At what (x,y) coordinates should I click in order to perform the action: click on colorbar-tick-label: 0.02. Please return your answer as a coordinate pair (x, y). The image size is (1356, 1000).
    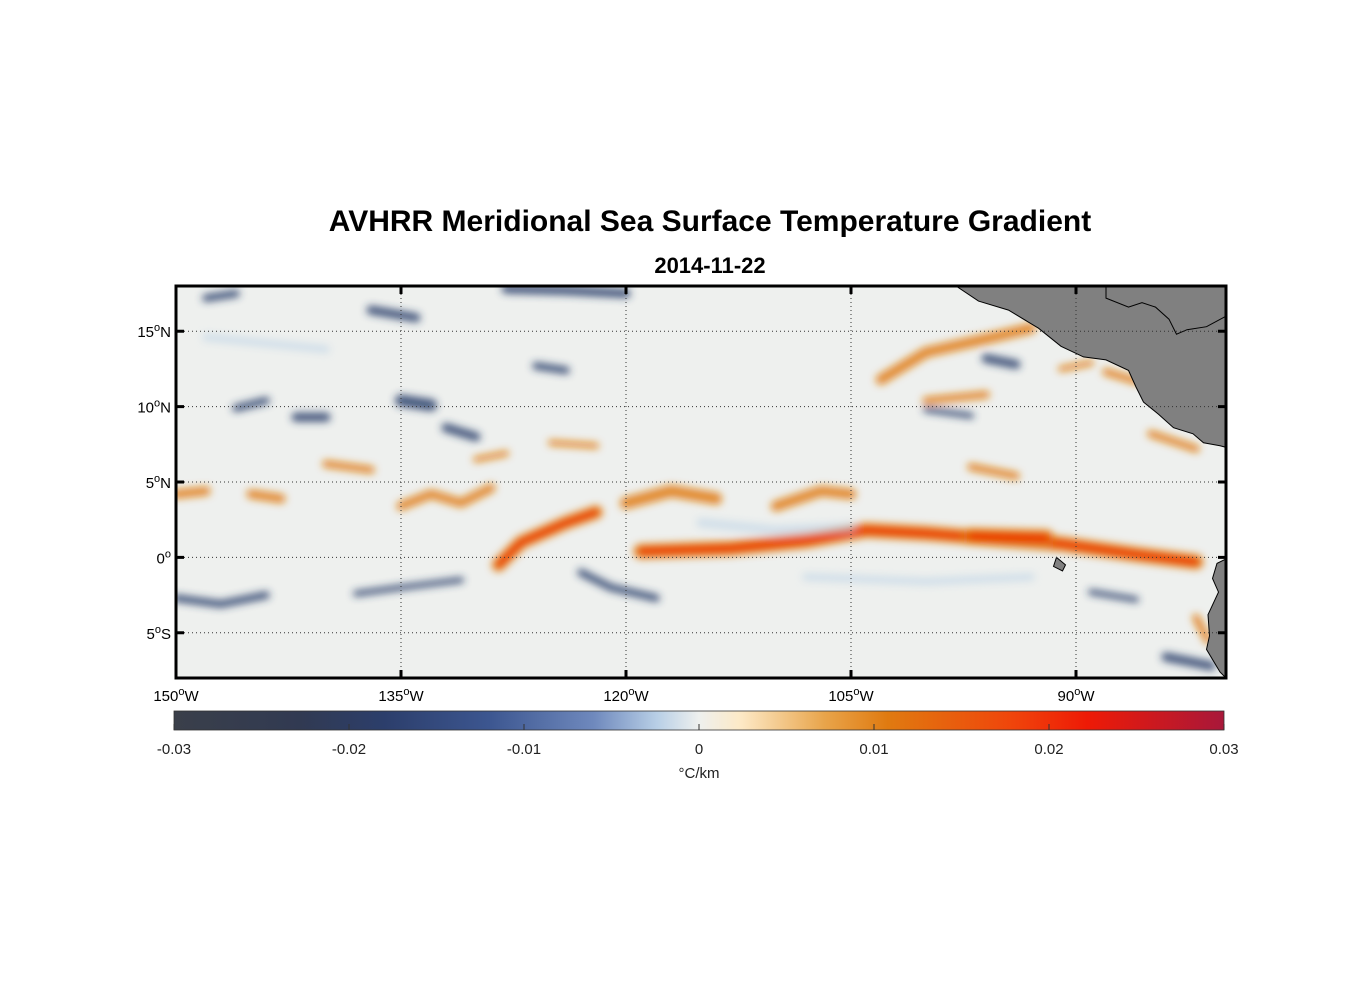
    Looking at the image, I should click on (1048, 749).